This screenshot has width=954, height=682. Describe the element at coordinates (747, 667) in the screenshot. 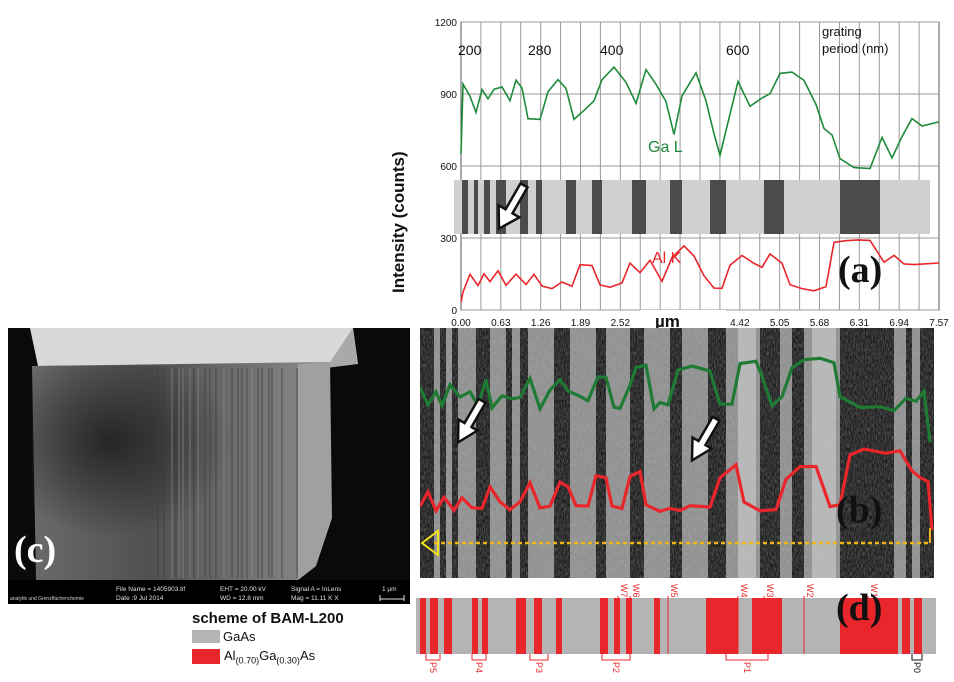

I see `p-label: P1` at that location.